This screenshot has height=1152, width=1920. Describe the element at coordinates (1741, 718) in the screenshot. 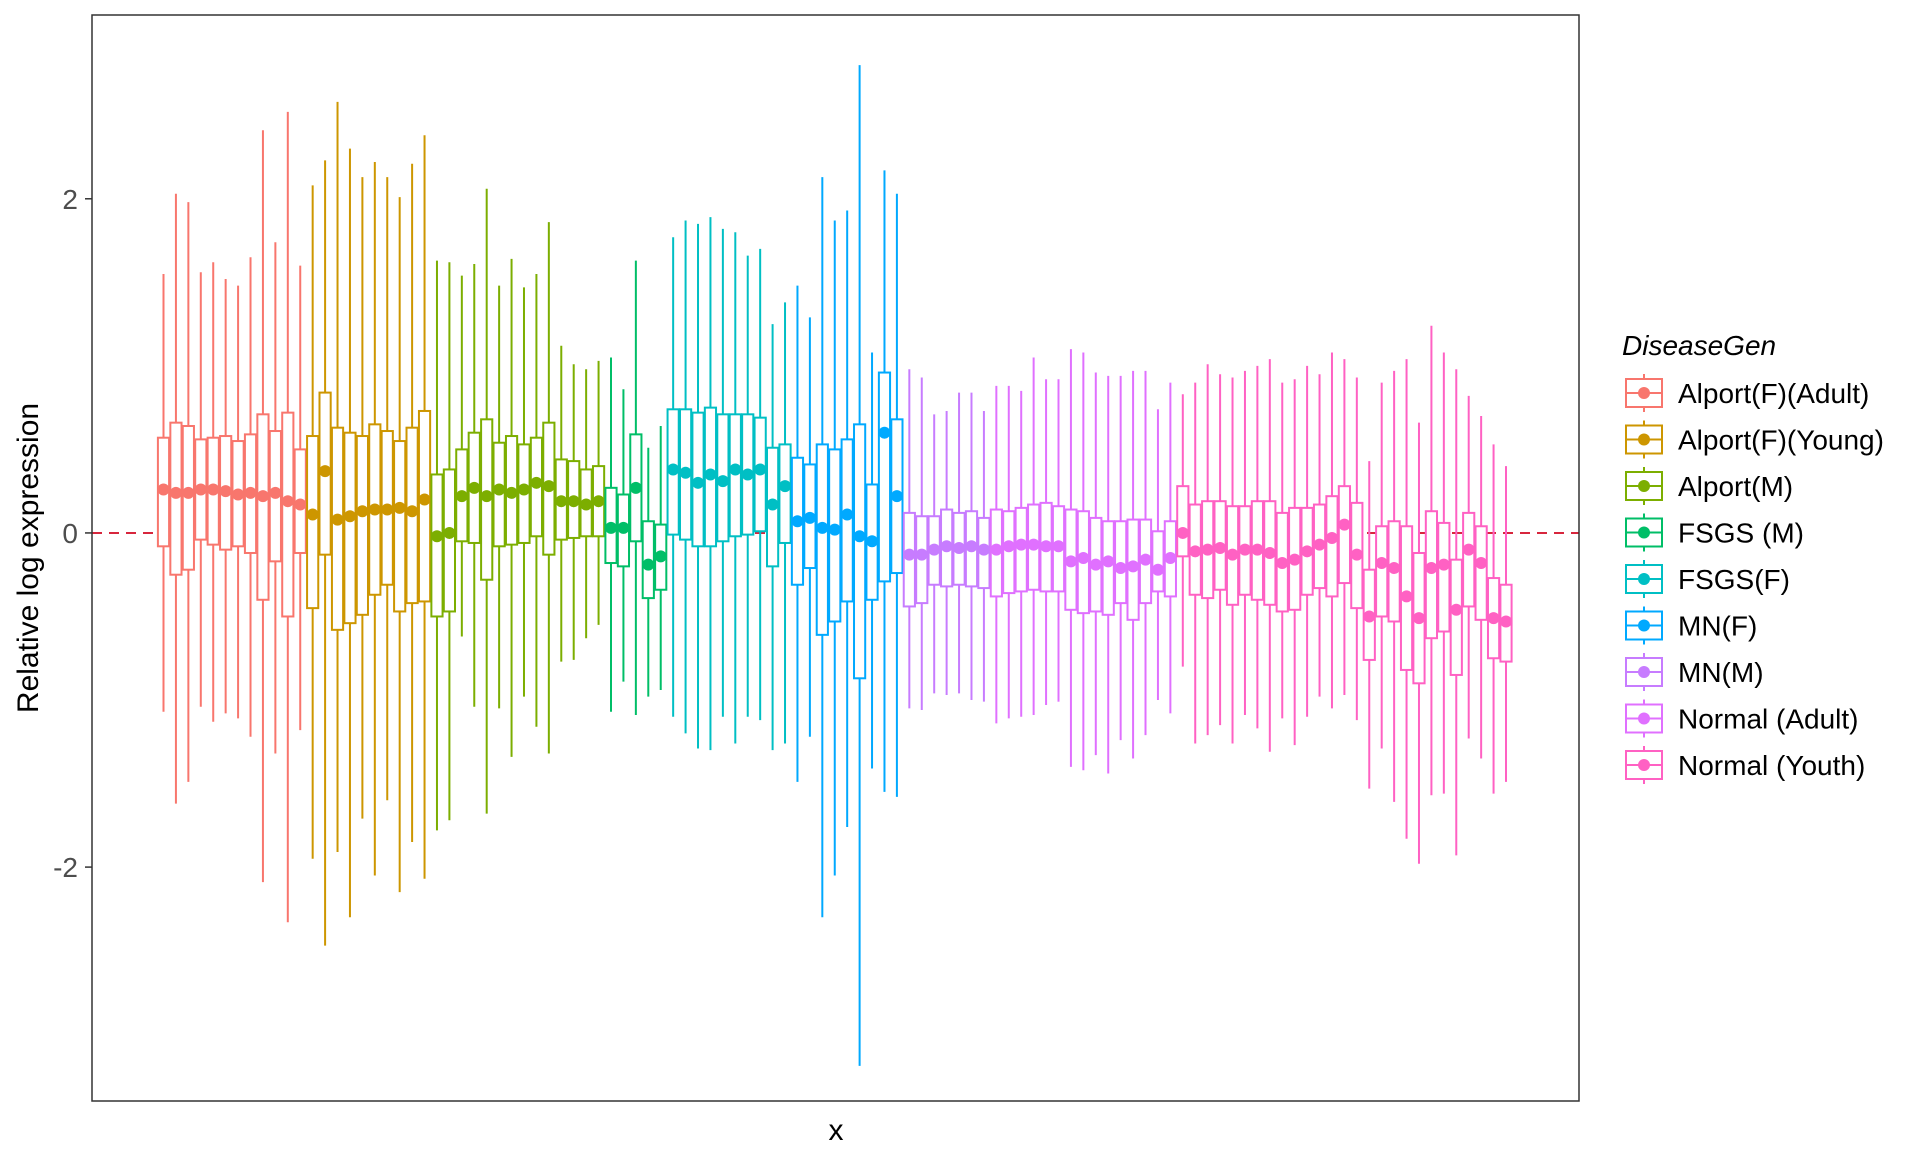

I see `legend-item-7: Normal (Adult)` at that location.